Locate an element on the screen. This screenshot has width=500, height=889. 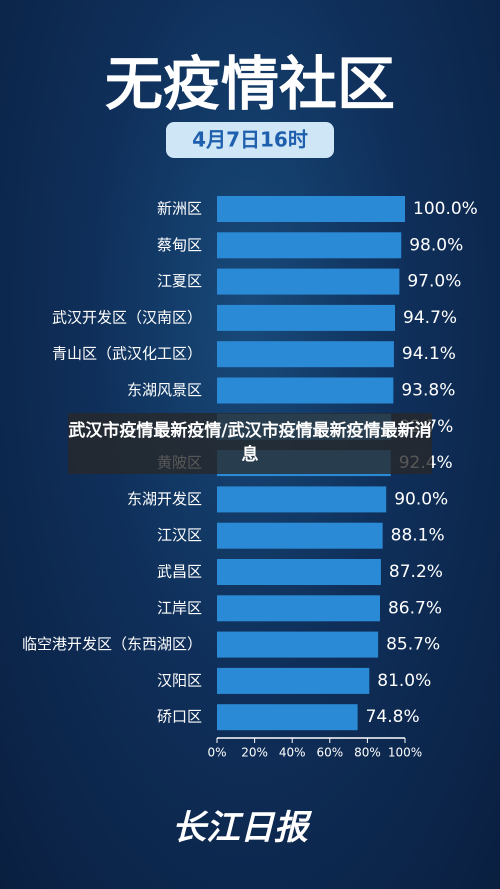
value-label: 74.8% is located at coordinates (393, 717).